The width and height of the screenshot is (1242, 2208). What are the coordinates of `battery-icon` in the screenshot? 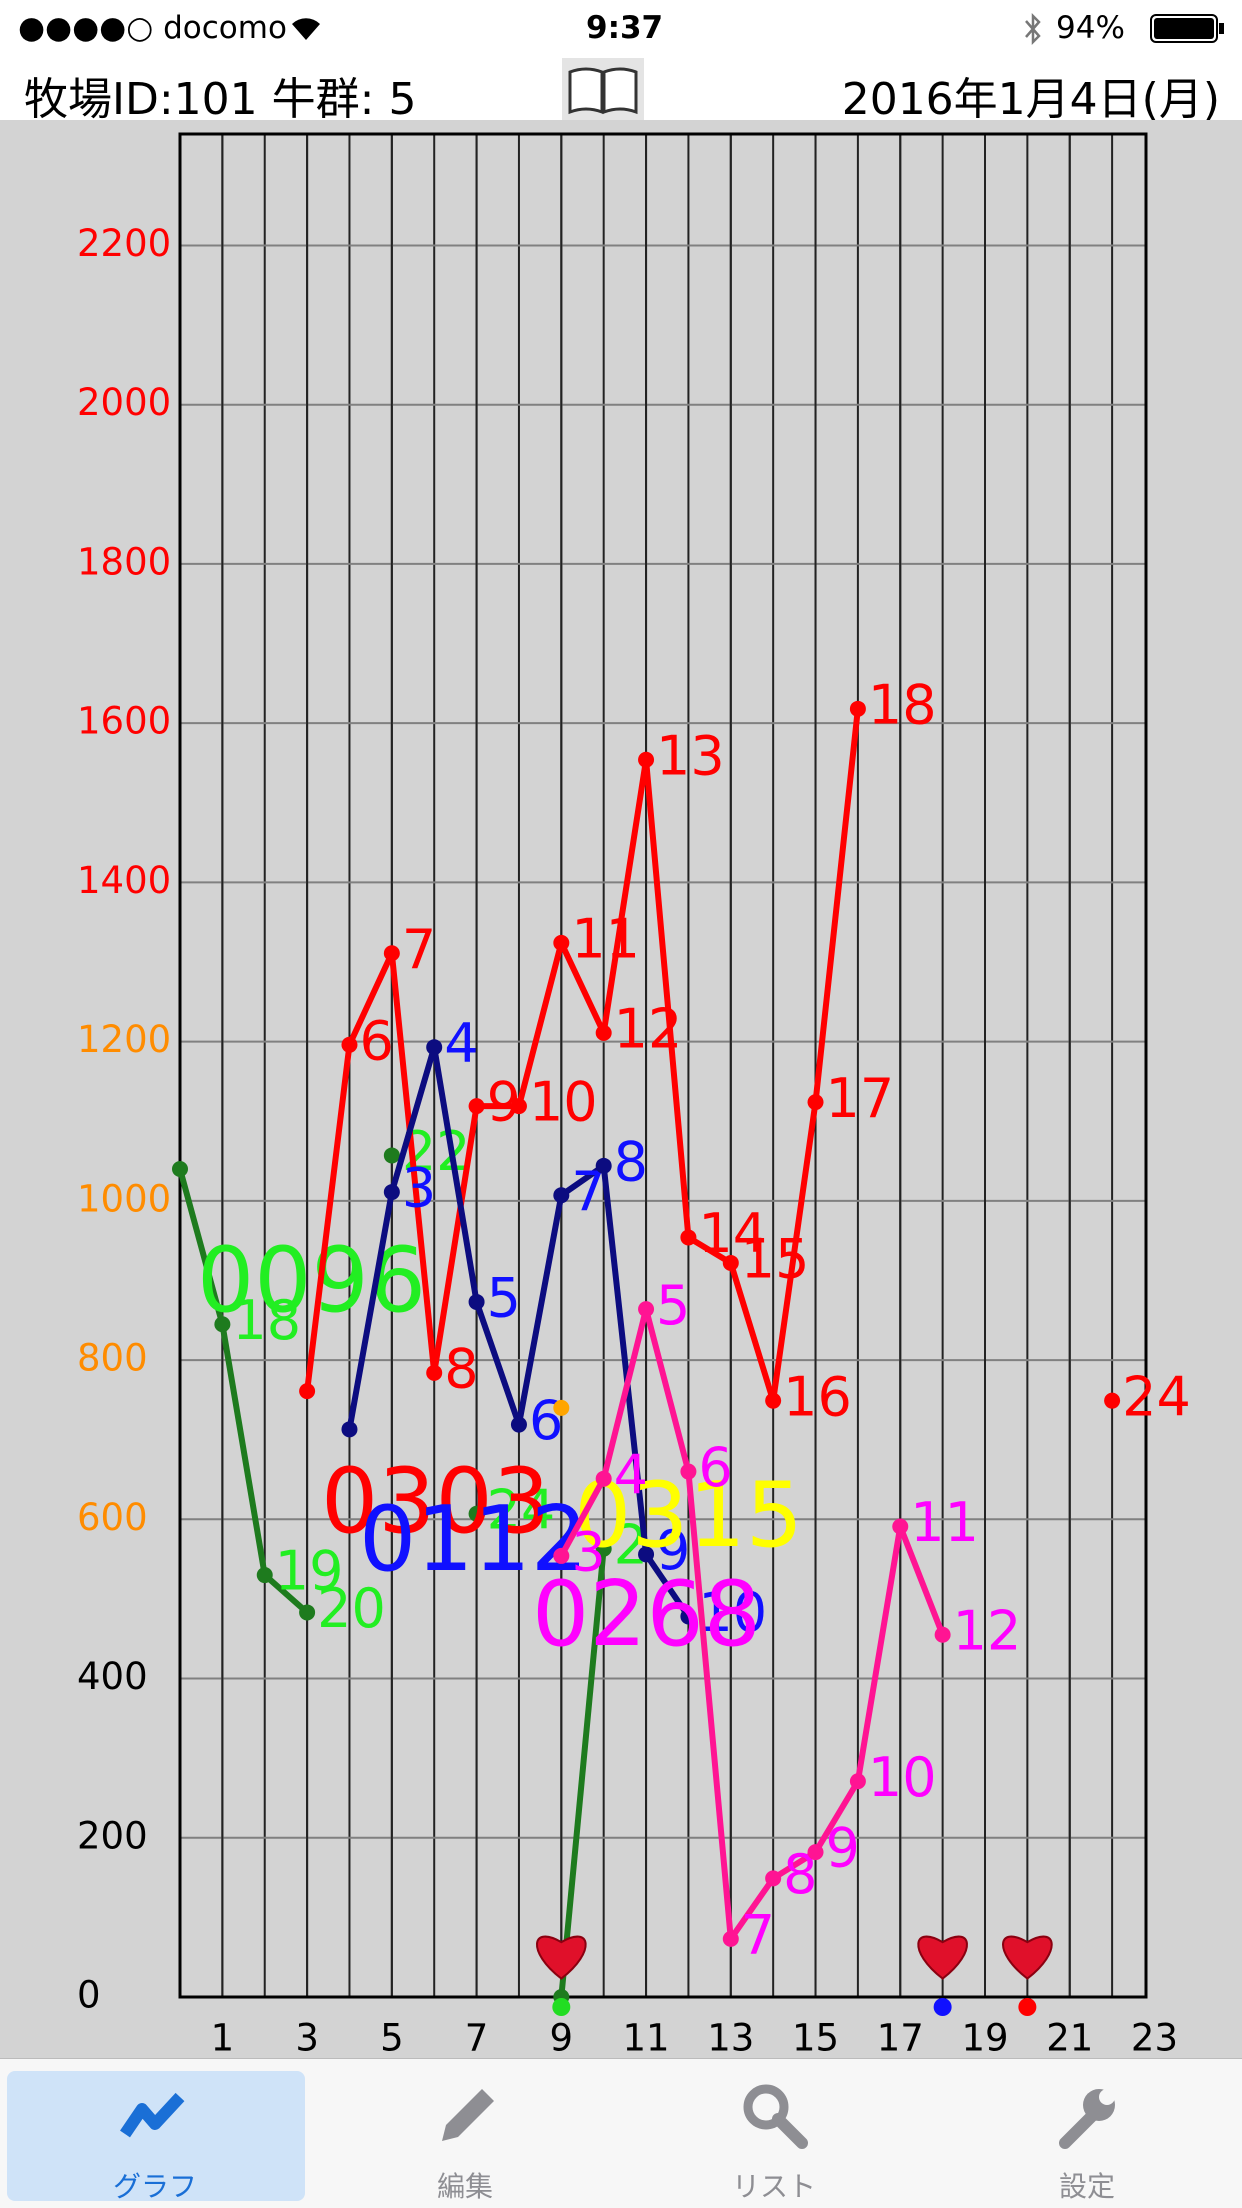 It's located at (1187, 28).